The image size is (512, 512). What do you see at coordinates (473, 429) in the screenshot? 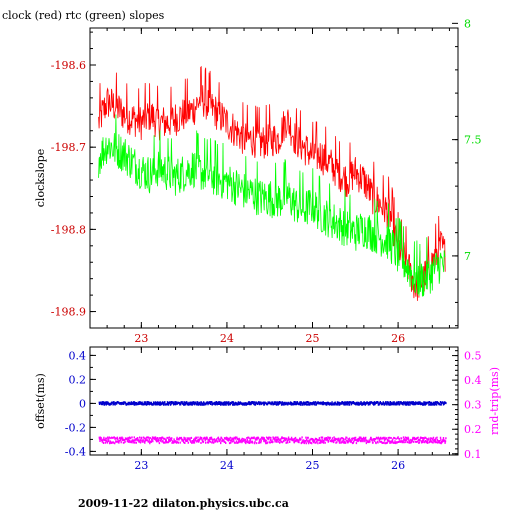
I see `y-right-tick-label: 0.2` at bounding box center [473, 429].